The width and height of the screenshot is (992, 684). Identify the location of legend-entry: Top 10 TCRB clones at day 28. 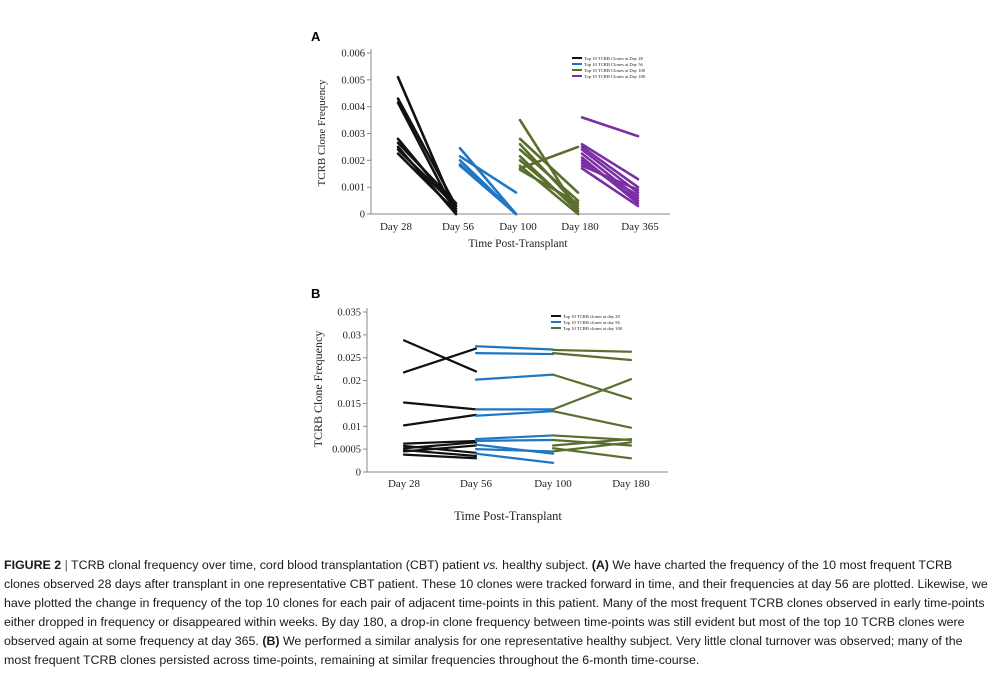
(591, 316).